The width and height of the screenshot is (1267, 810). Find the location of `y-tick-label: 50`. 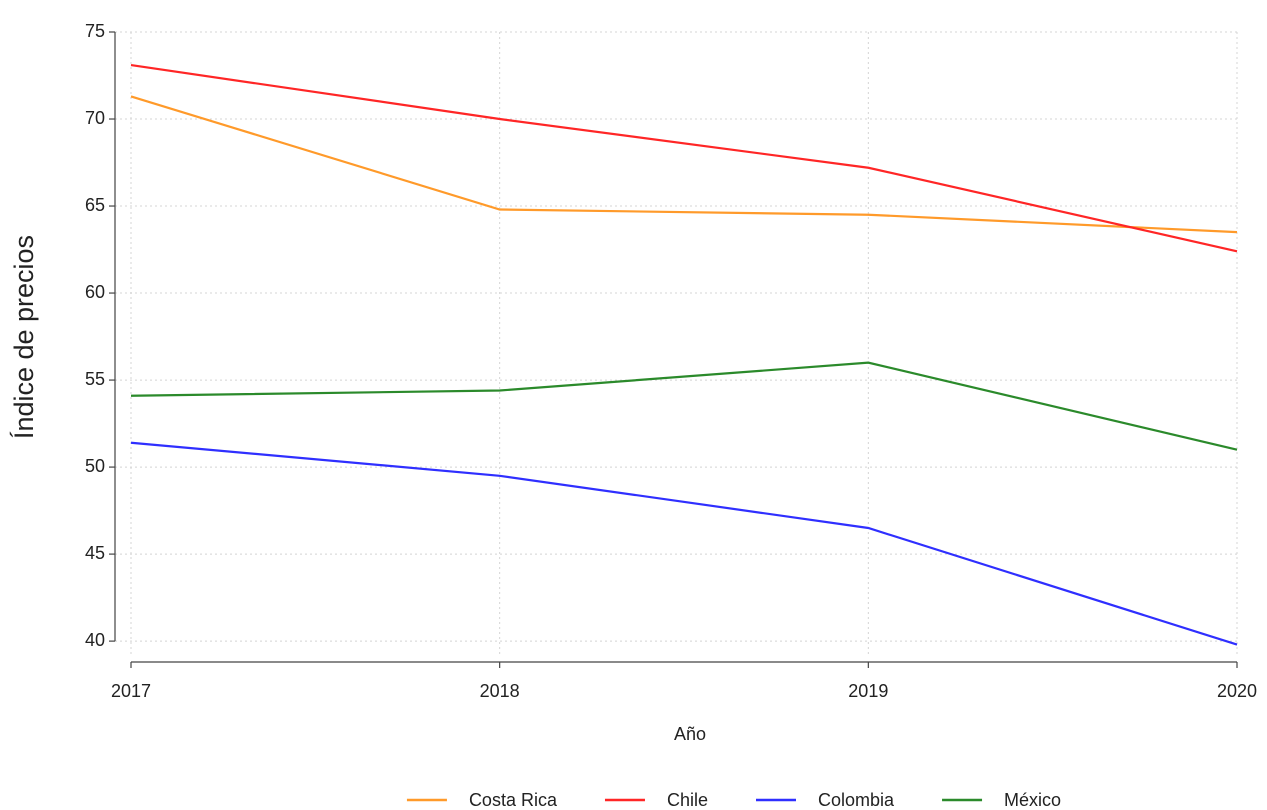

y-tick-label: 50 is located at coordinates (95, 466).